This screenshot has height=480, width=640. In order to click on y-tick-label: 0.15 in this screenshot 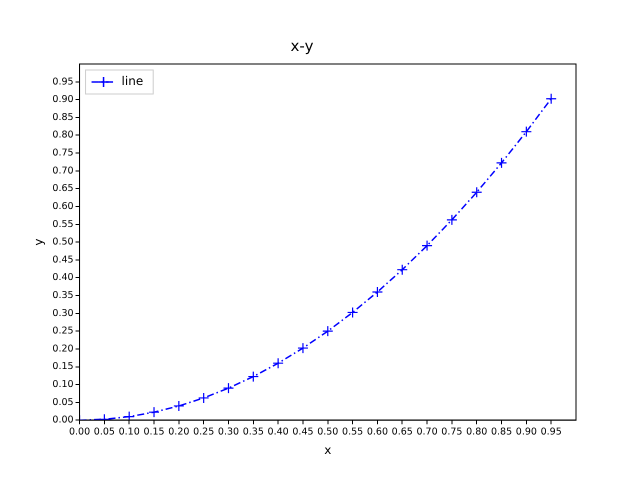, I will do `click(63, 366)`.